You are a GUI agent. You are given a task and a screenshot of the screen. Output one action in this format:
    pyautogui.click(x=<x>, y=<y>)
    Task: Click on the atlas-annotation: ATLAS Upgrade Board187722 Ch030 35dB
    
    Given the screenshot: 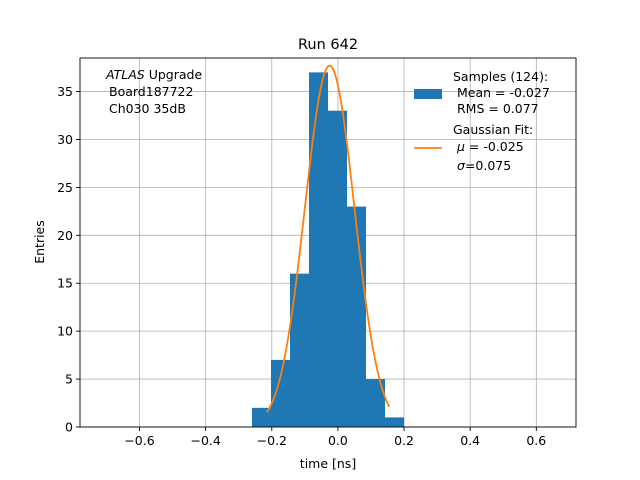 What is the action you would take?
    pyautogui.click(x=153, y=91)
    